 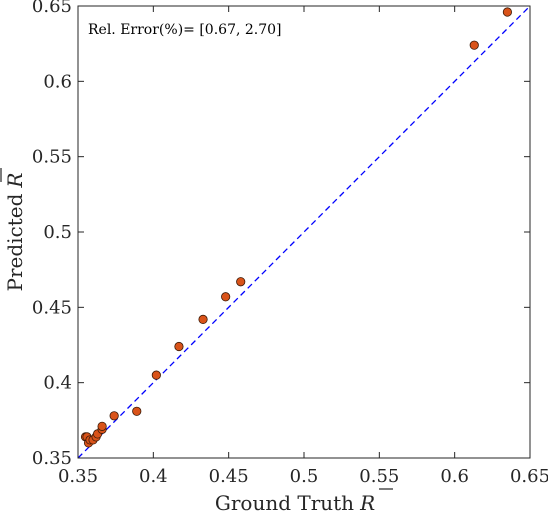 What do you see at coordinates (57, 232) in the screenshot?
I see `y-tick-label: 0.5` at bounding box center [57, 232].